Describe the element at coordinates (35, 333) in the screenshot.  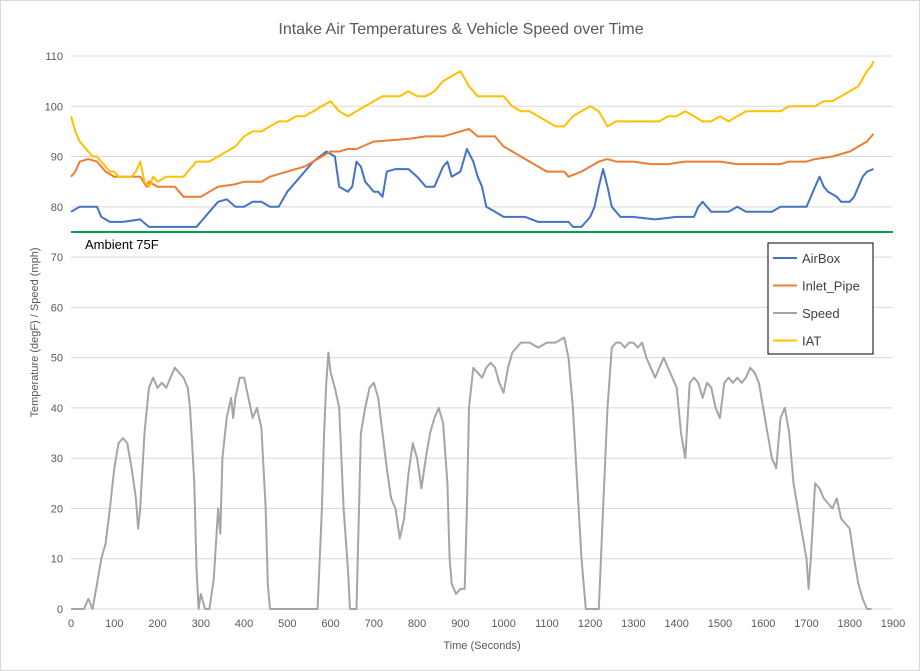
I see `y-axis-label: Temperature (degF) / Speed (mph)` at that location.